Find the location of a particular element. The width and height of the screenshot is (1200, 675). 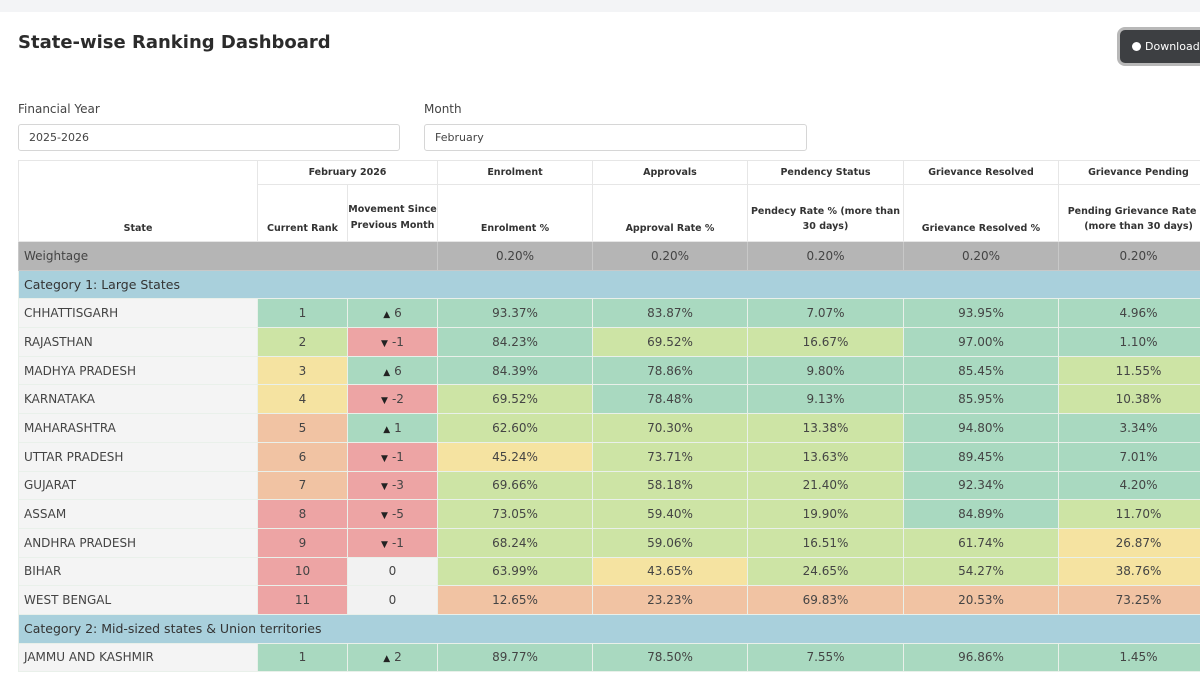

pendency-rate: 69.83% is located at coordinates (825, 600).